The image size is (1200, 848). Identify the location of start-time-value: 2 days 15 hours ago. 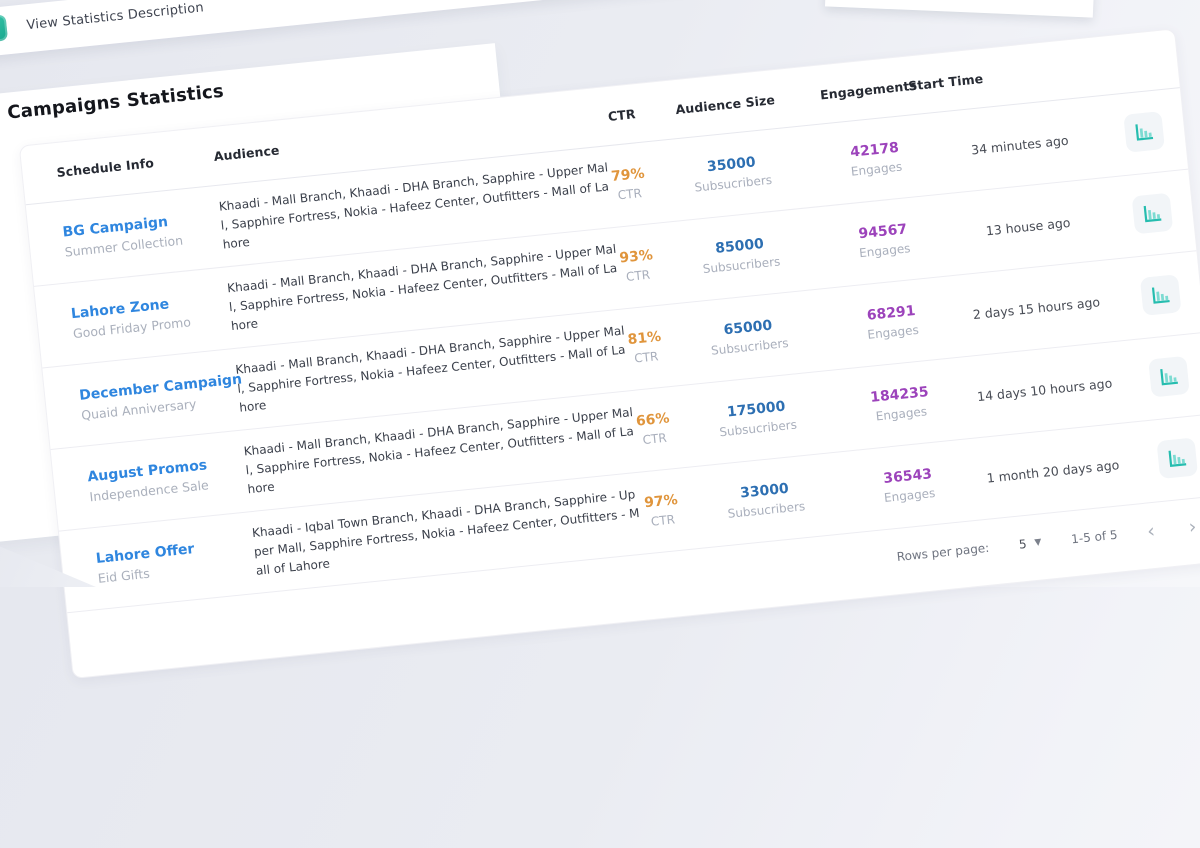
(1036, 307).